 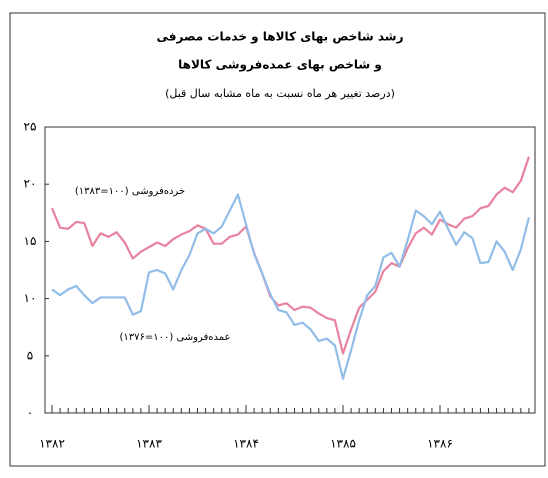 I want to click on y-tick-label: ۲۵, so click(x=30, y=127).